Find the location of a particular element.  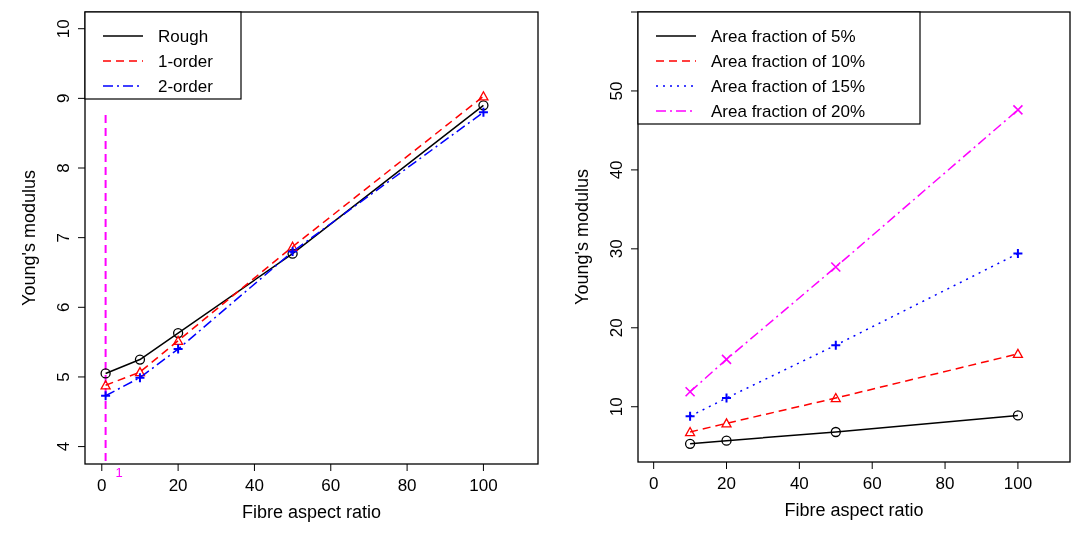

legend-label: Area fraction of 5% is located at coordinates (783, 36).